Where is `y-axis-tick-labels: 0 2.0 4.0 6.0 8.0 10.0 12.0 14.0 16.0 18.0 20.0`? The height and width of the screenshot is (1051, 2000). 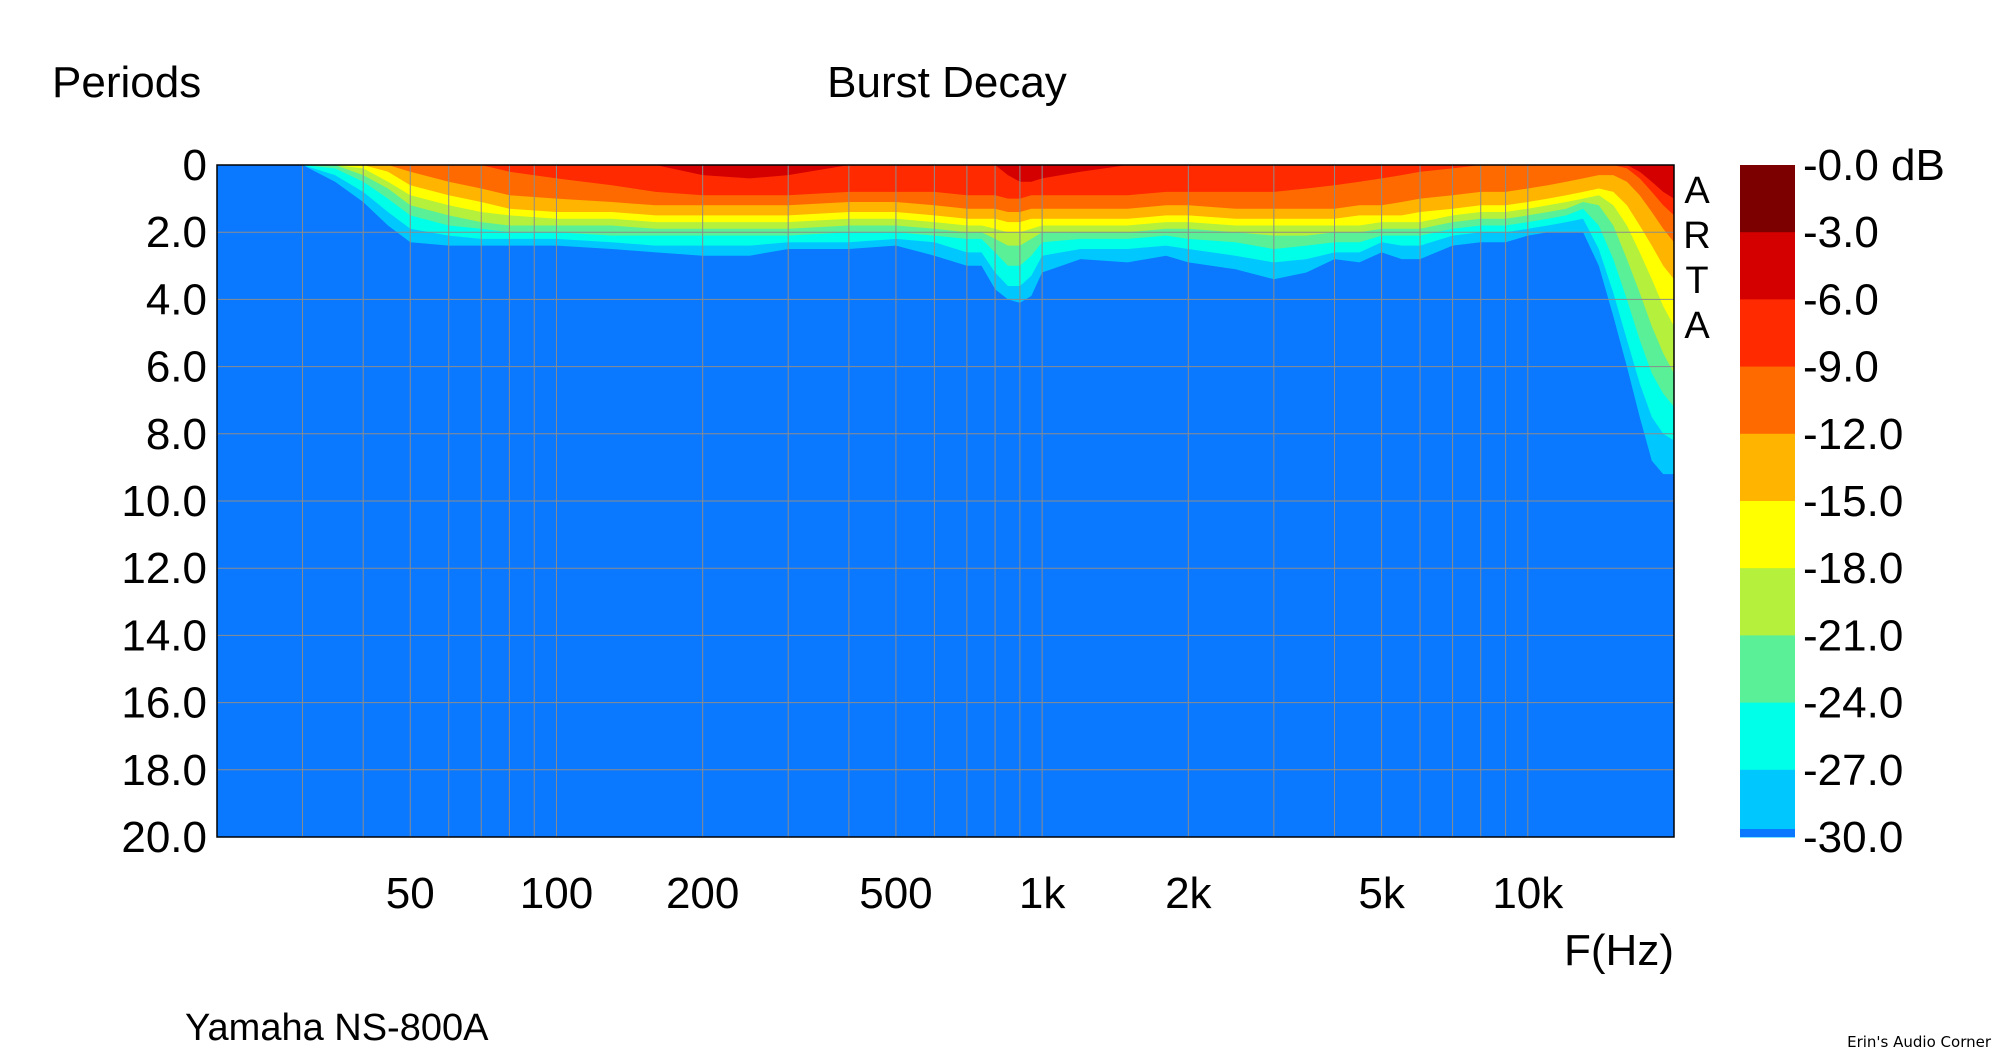
y-axis-tick-labels: 0 2.0 4.0 6.0 8.0 10.0 12.0 14.0 16.0 18.0 20.0 is located at coordinates (164, 501).